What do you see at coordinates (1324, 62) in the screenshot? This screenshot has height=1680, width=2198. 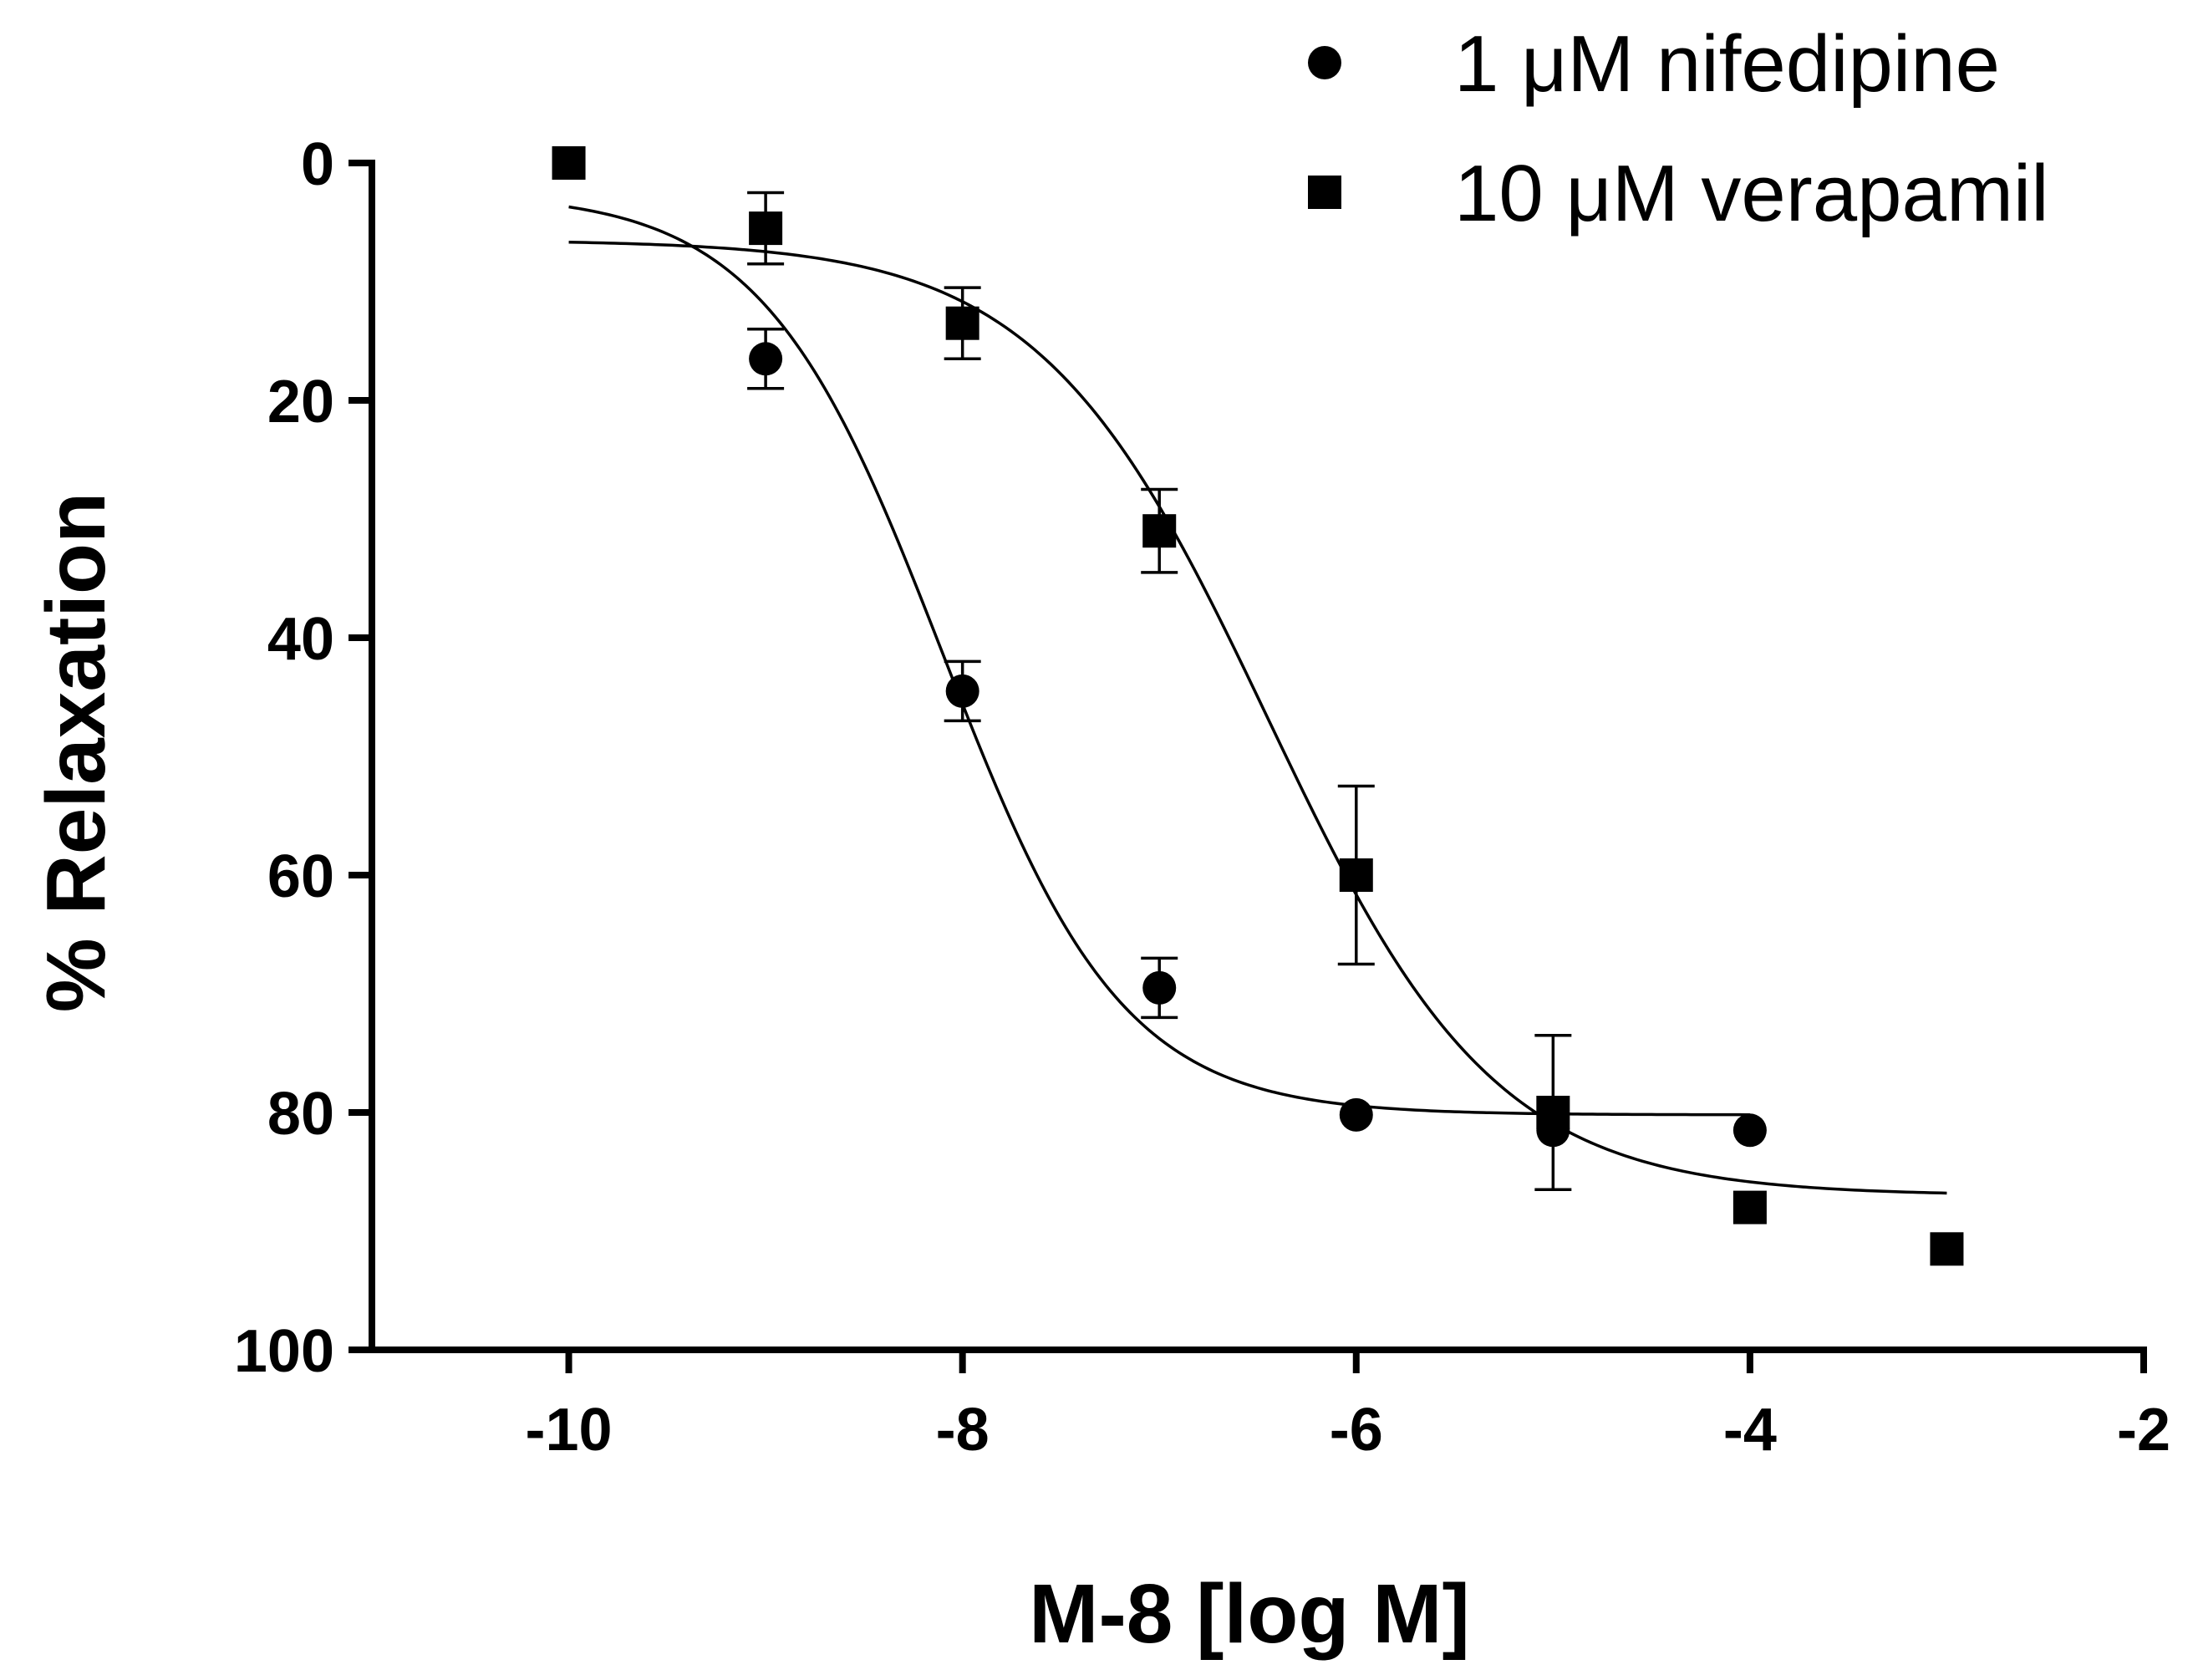 I see `legend-marker-circle` at bounding box center [1324, 62].